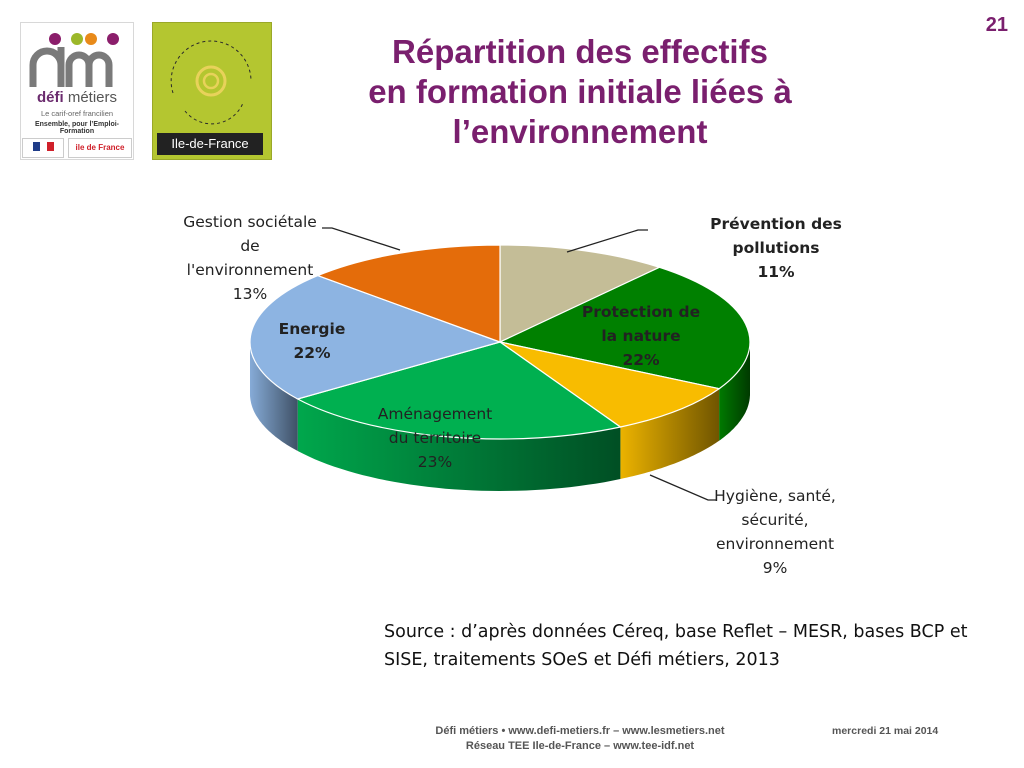 Image resolution: width=1024 pixels, height=768 pixels. Describe the element at coordinates (775, 568) in the screenshot. I see `slice-percent: 9%` at that location.